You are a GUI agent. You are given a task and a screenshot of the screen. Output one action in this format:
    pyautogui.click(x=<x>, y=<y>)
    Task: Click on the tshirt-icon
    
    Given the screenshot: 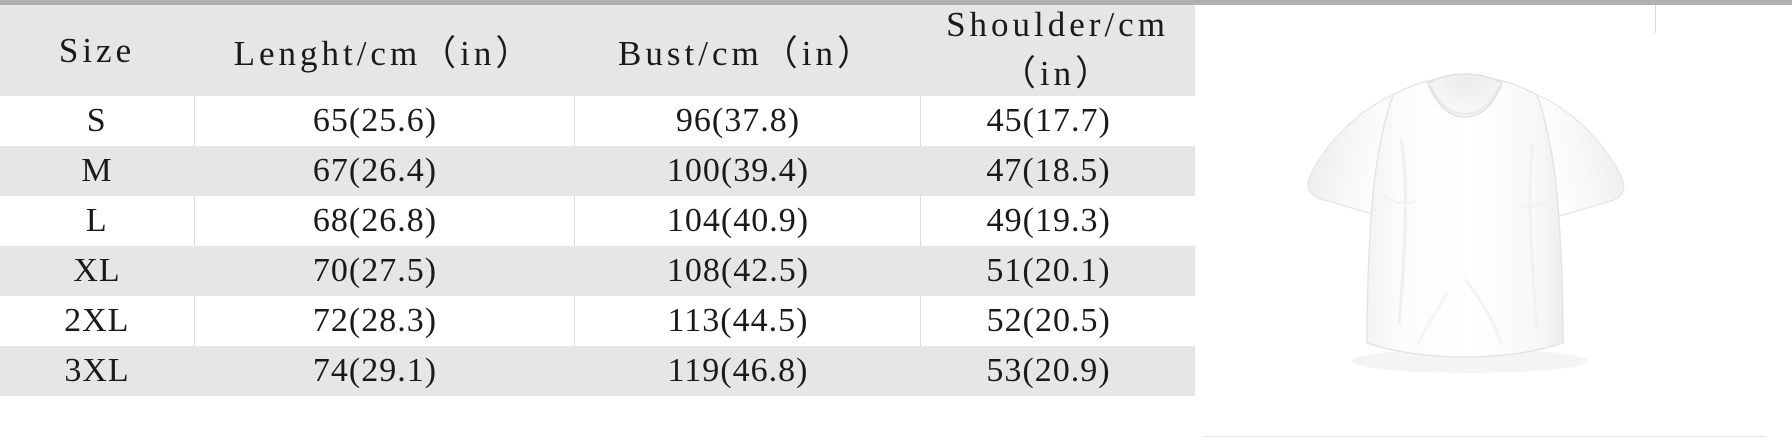 What is the action you would take?
    pyautogui.click(x=1466, y=223)
    